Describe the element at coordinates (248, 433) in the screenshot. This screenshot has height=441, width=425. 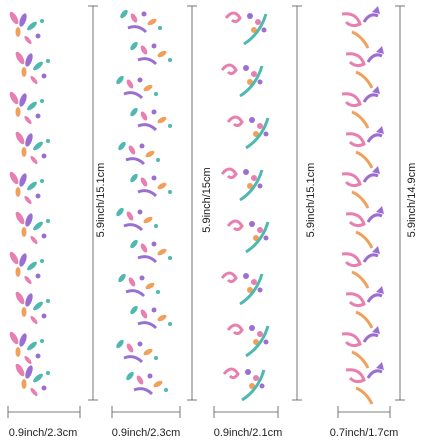
I see `width-label: 0.9inch/2.1cm` at that location.